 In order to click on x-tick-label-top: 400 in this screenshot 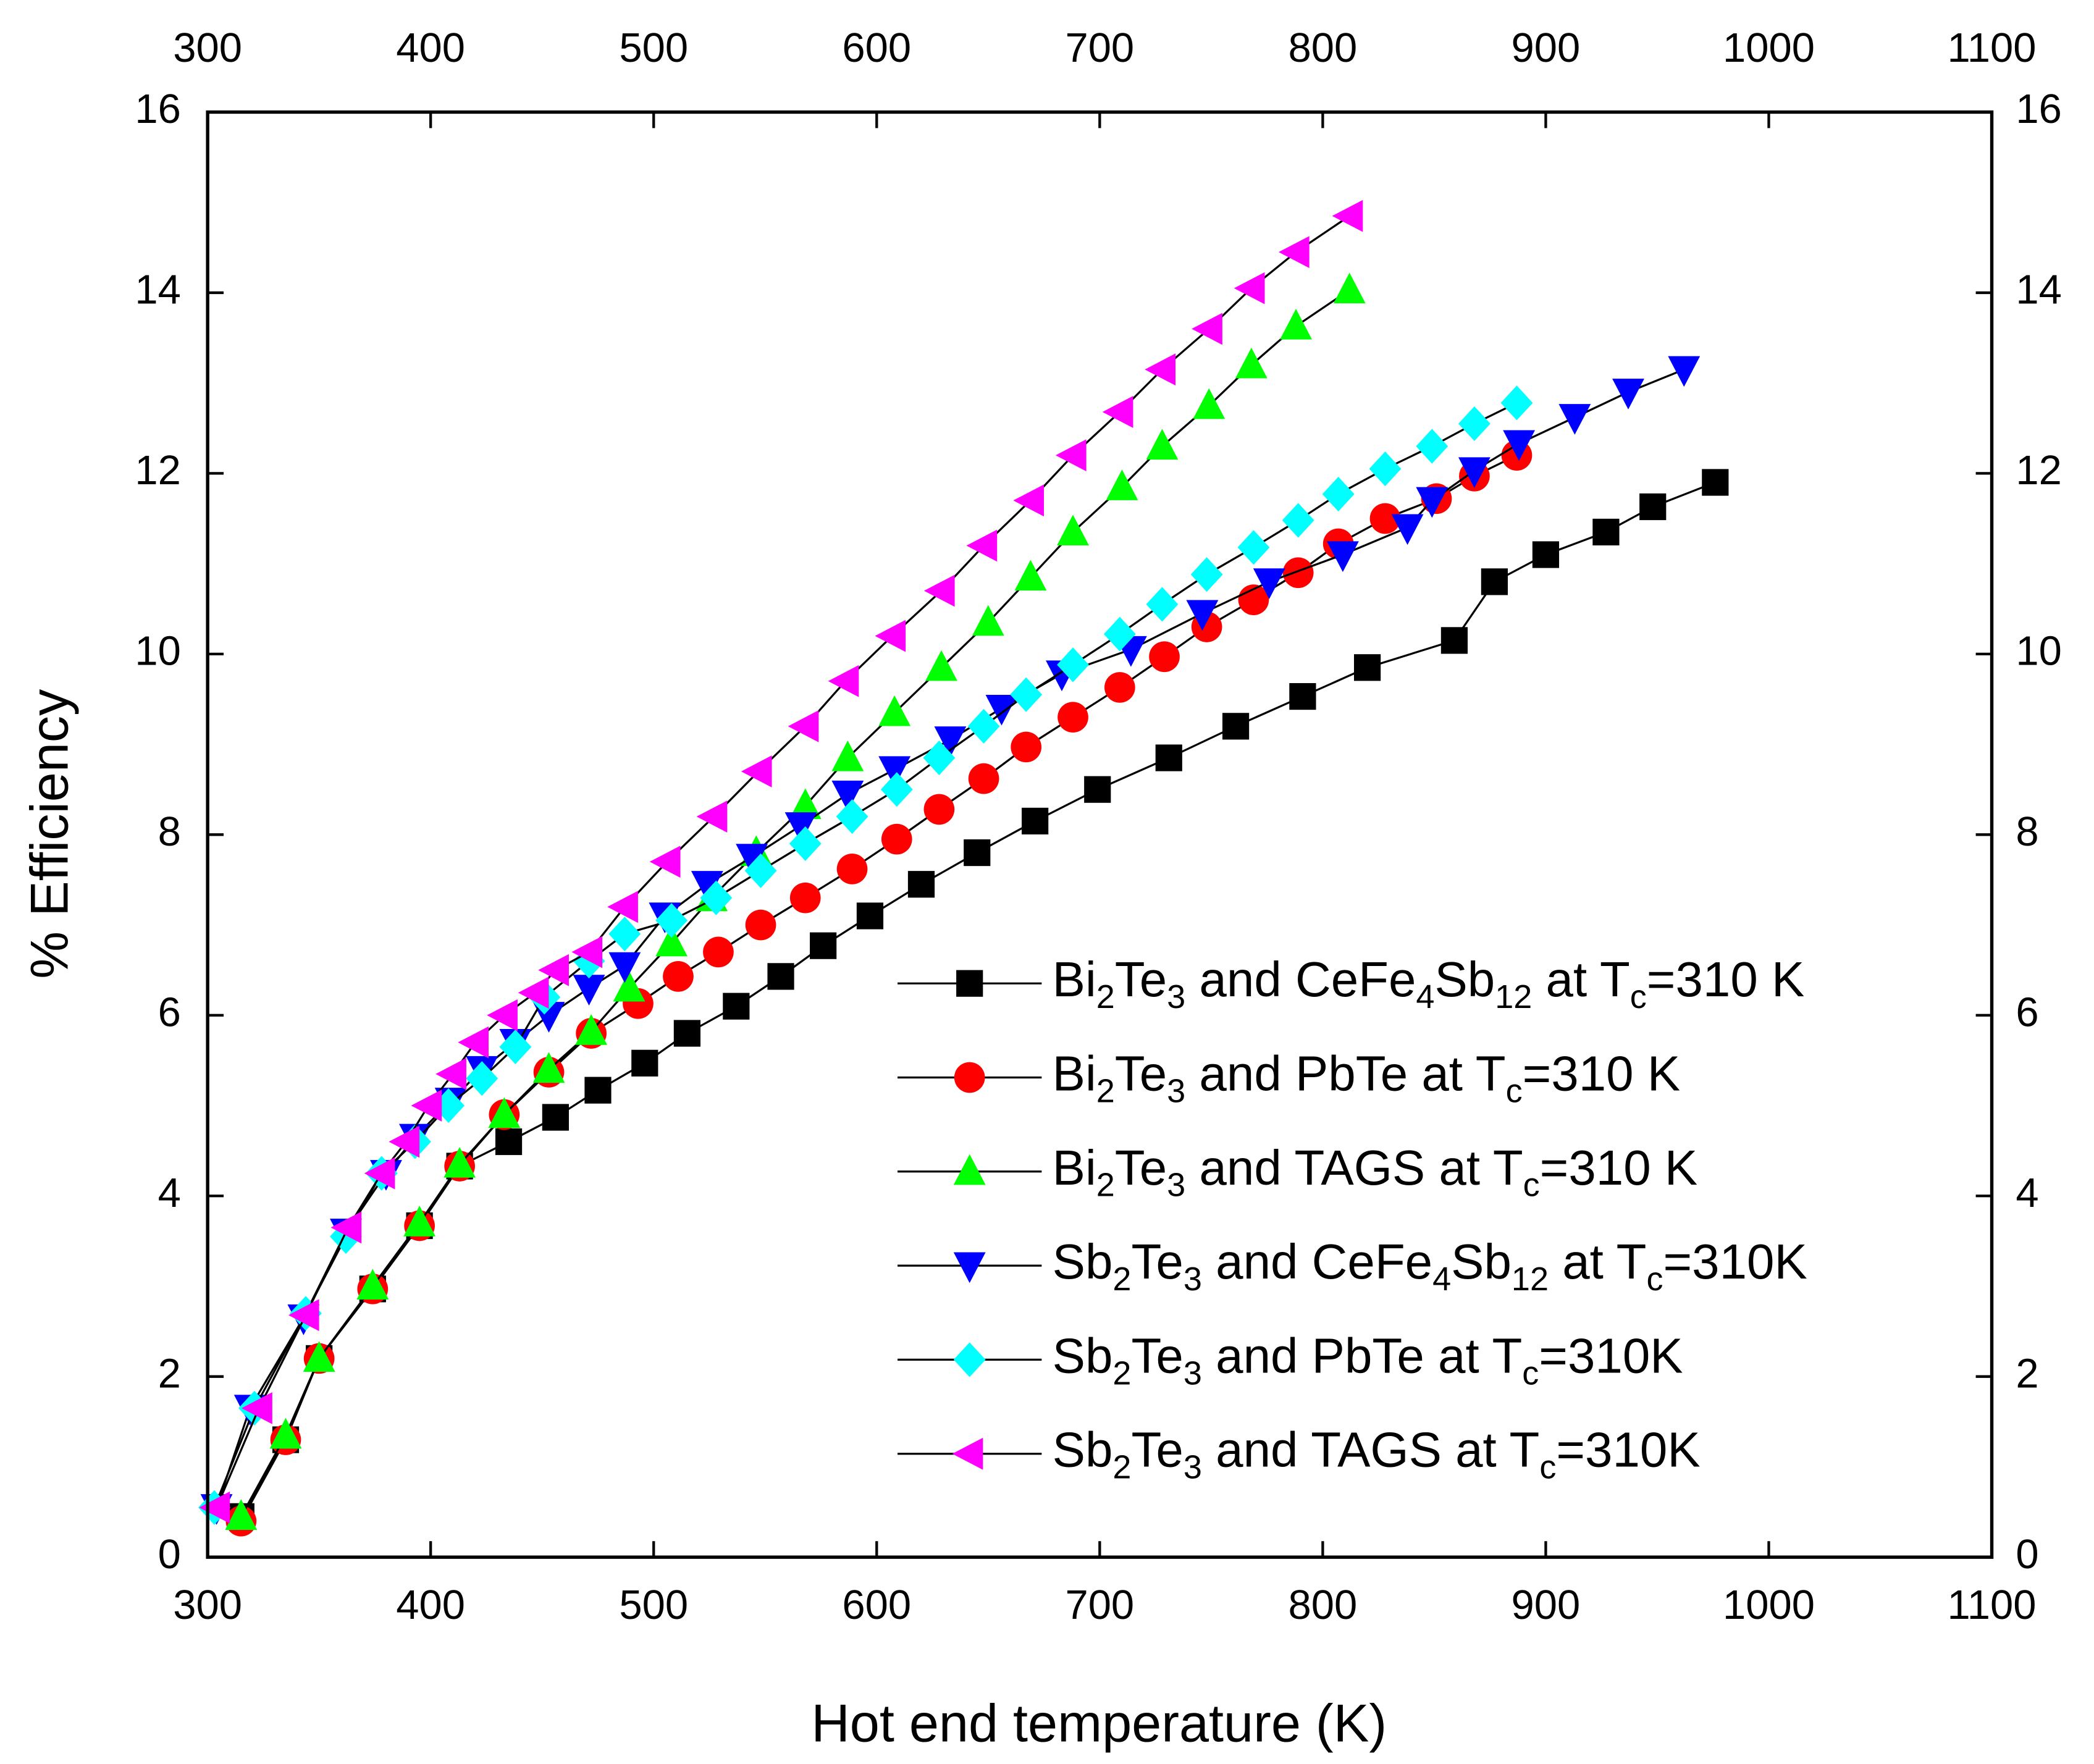, I will do `click(430, 48)`.